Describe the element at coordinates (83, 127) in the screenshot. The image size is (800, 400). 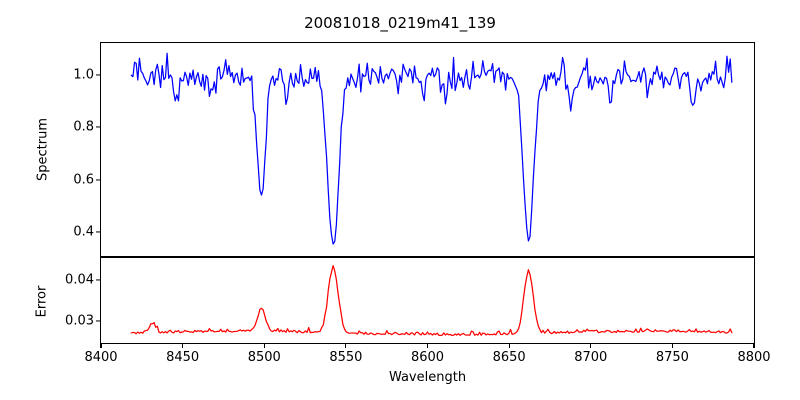
I see `spectrum-y-tick-label: 0.8` at that location.